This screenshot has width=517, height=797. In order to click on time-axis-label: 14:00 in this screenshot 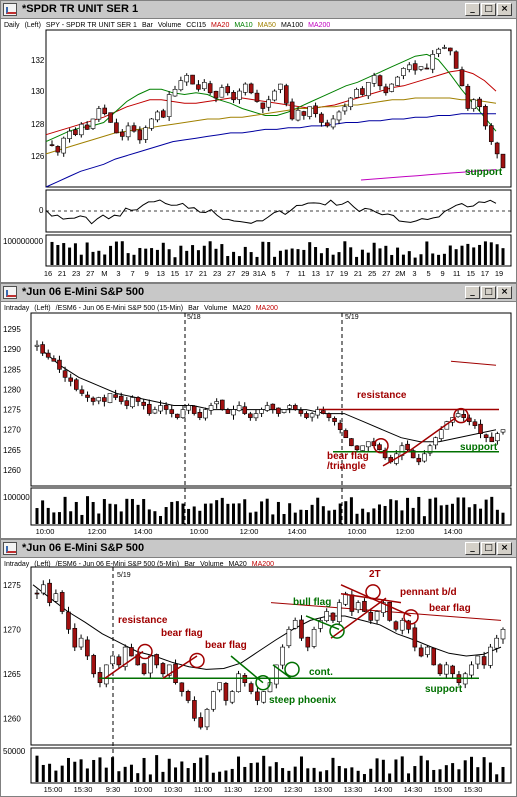, I will do `click(297, 531)`.